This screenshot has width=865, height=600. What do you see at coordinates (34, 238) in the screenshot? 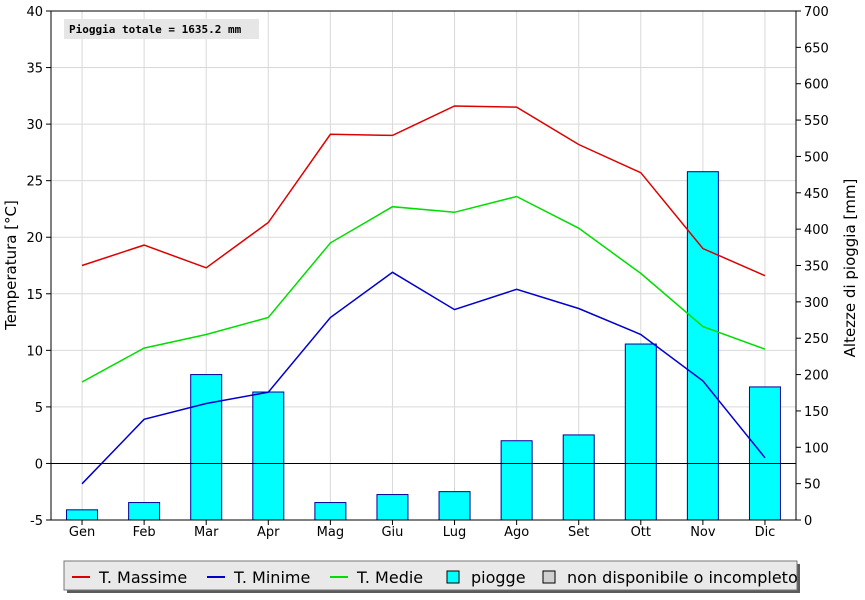
I see `left-tick-label: 20` at bounding box center [34, 238].